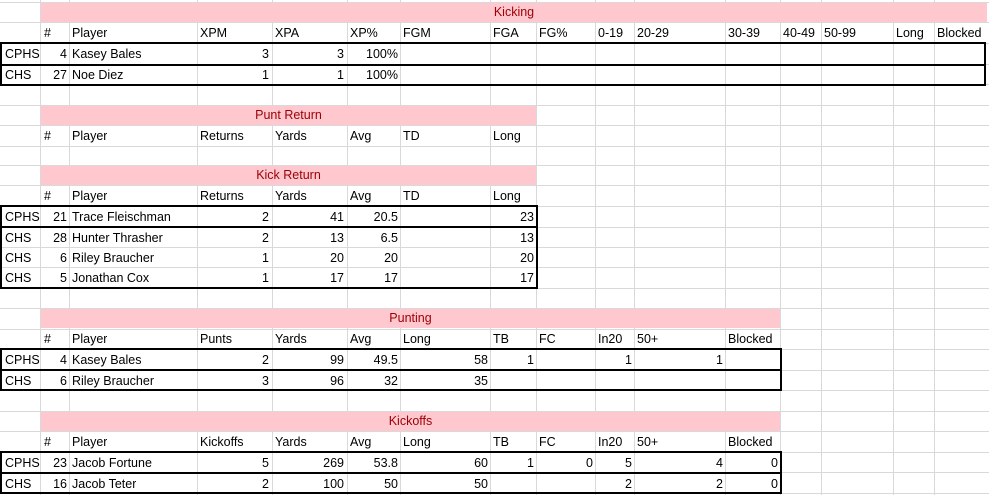 The height and width of the screenshot is (495, 989). What do you see at coordinates (111, 278) in the screenshot?
I see `player-cell: Jonathan Cox` at bounding box center [111, 278].